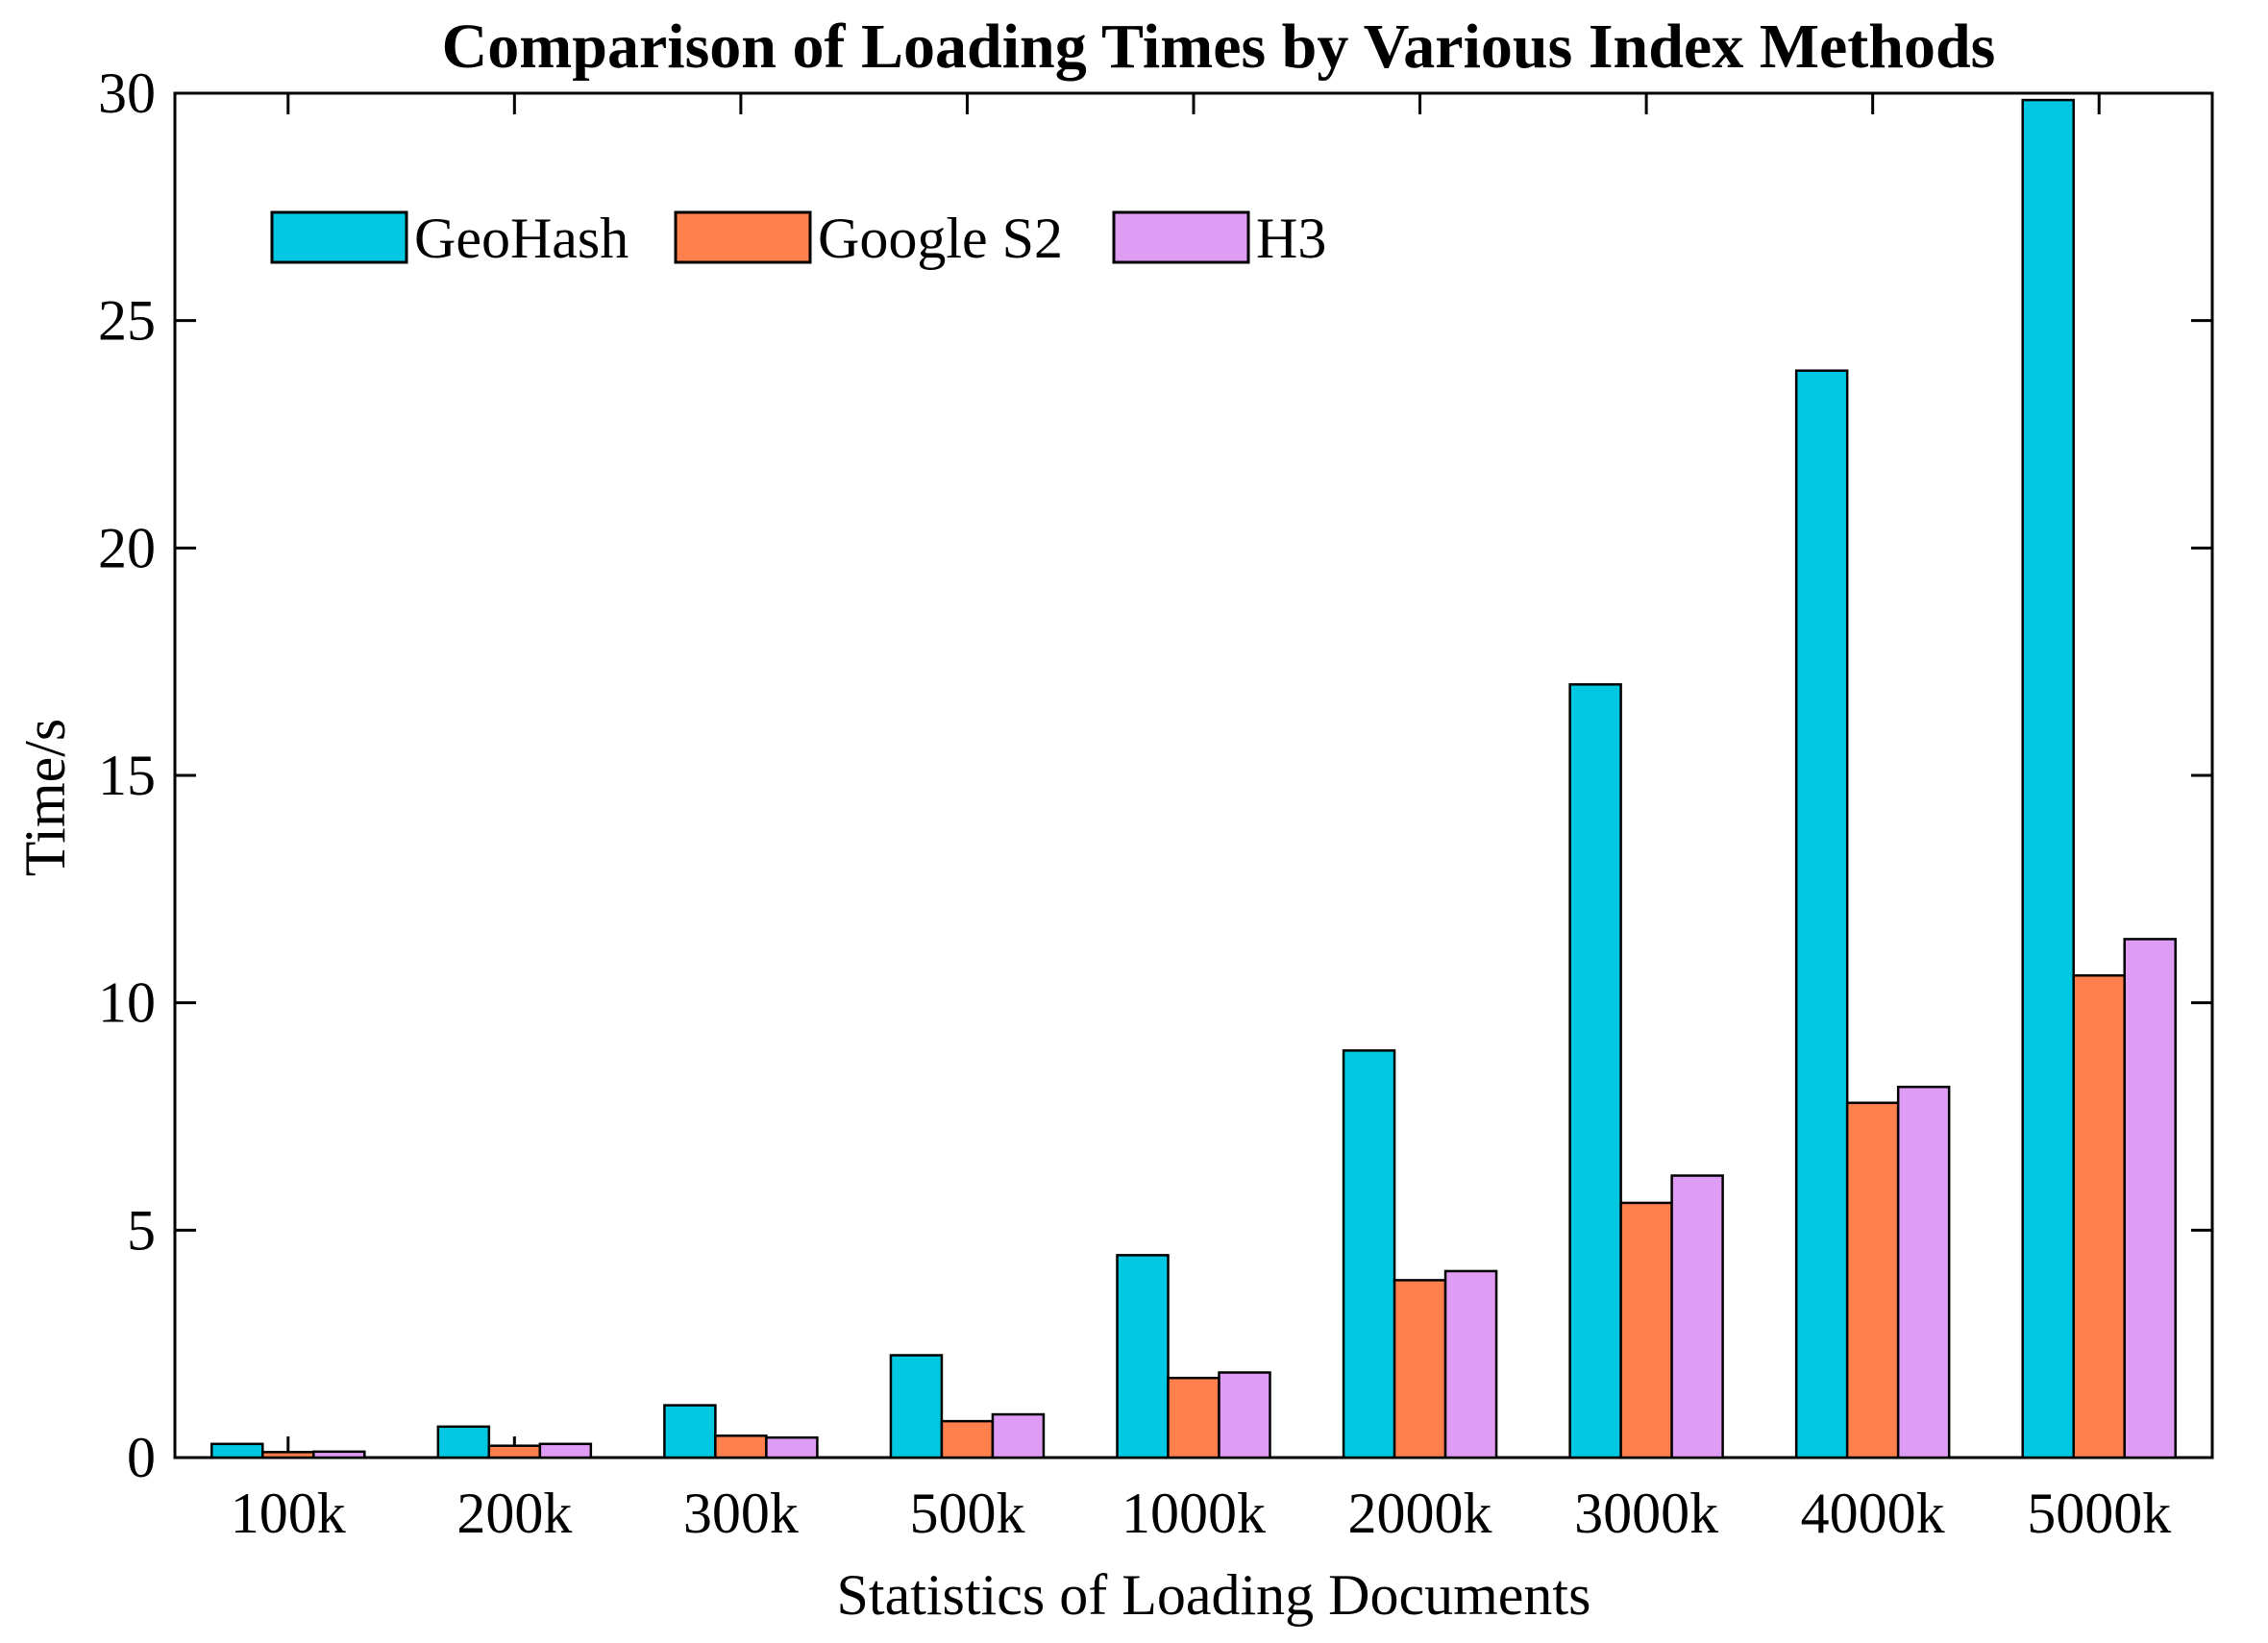 The width and height of the screenshot is (2268, 1643). What do you see at coordinates (2099, 1216) in the screenshot?
I see `bar-google-s2-5000k` at bounding box center [2099, 1216].